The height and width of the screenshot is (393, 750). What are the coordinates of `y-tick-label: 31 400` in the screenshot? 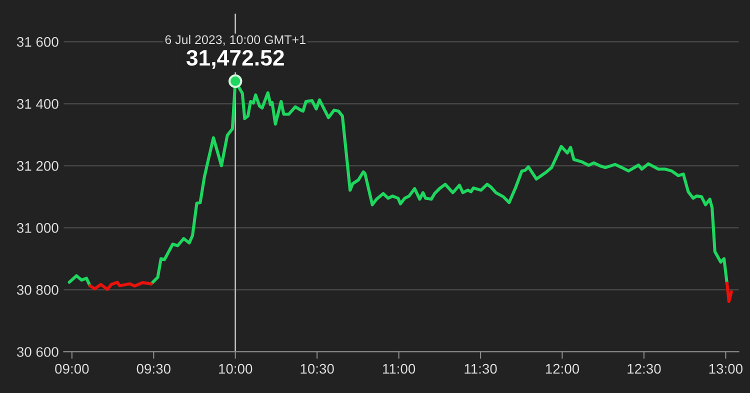 It's located at (37, 104).